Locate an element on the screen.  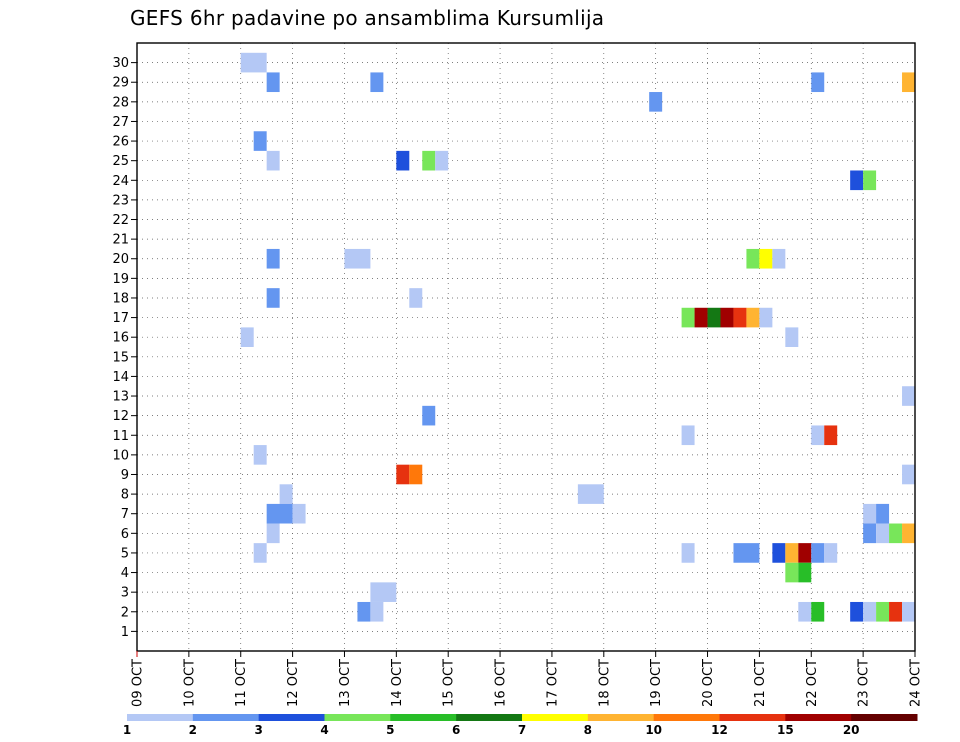
colorbar-label: 3 is located at coordinates (258, 730).